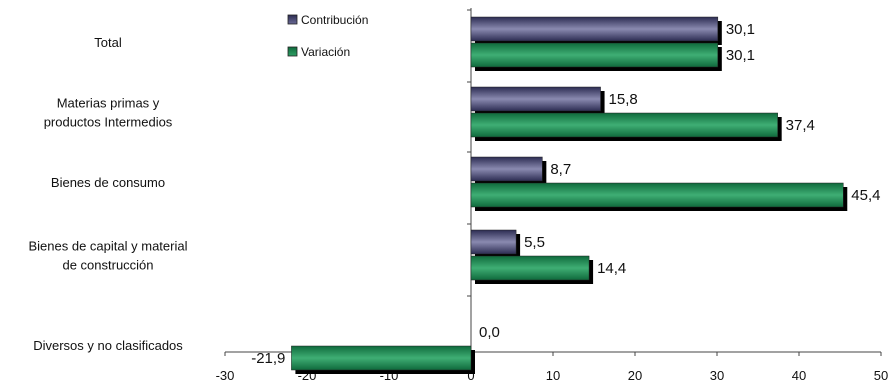  I want to click on category-label-line: productos Intermedios, so click(108, 122).